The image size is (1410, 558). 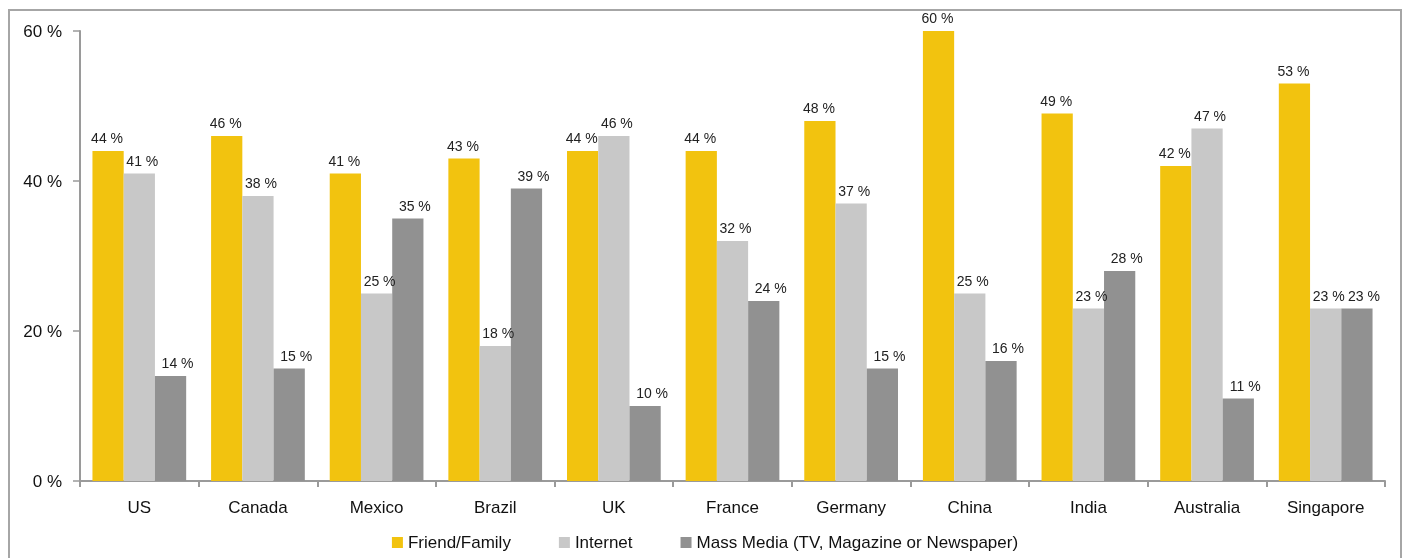 What do you see at coordinates (376, 507) in the screenshot?
I see `x-tick-label: Mexico` at bounding box center [376, 507].